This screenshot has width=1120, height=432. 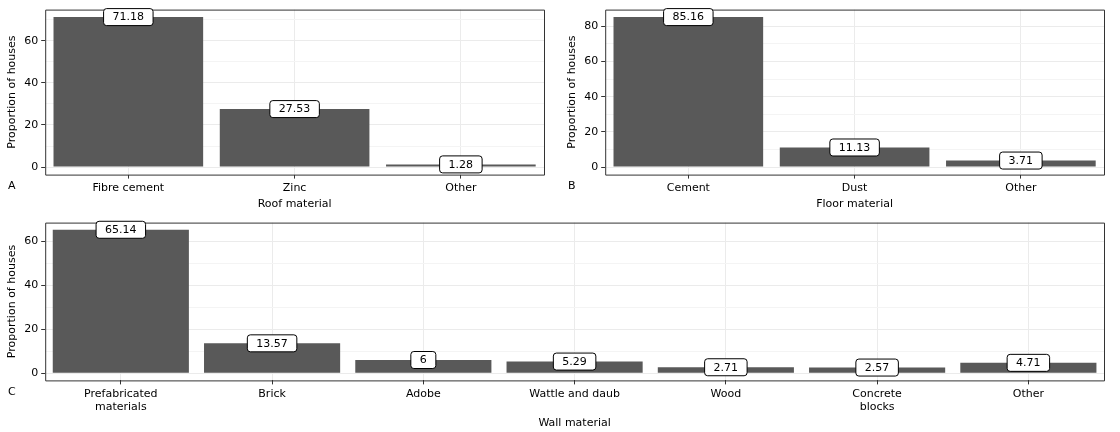 What do you see at coordinates (1021, 160) in the screenshot?
I see `data-label: 3.71` at bounding box center [1021, 160].